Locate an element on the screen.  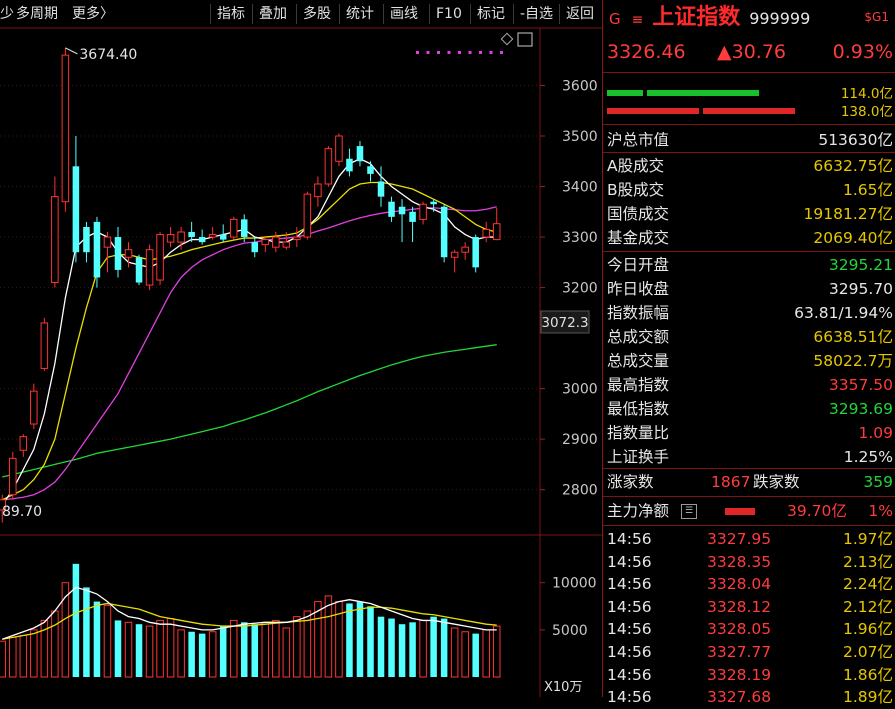
current-price: 3326.46 is located at coordinates (646, 52).